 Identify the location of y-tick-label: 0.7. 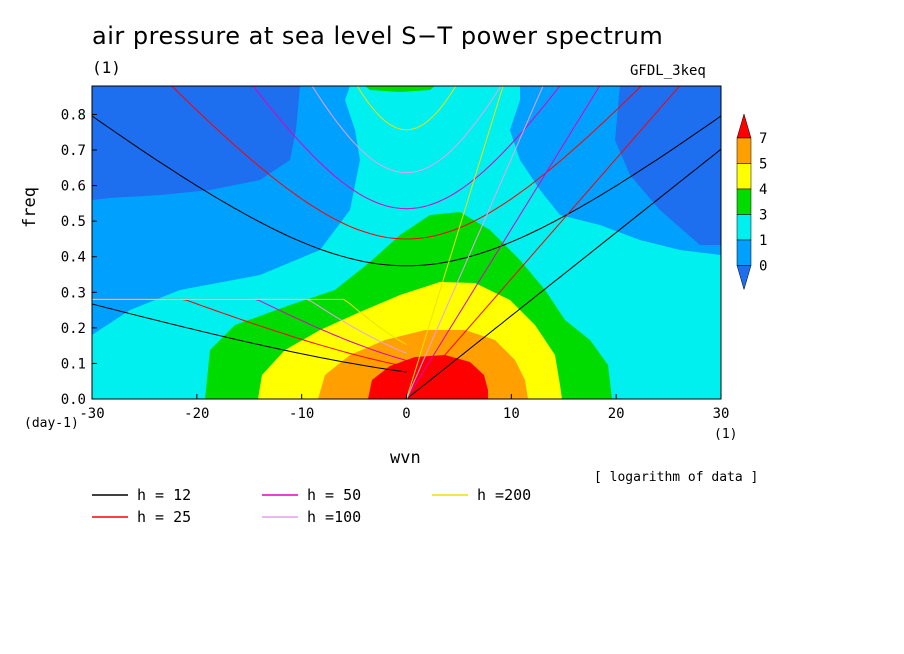
(73, 151).